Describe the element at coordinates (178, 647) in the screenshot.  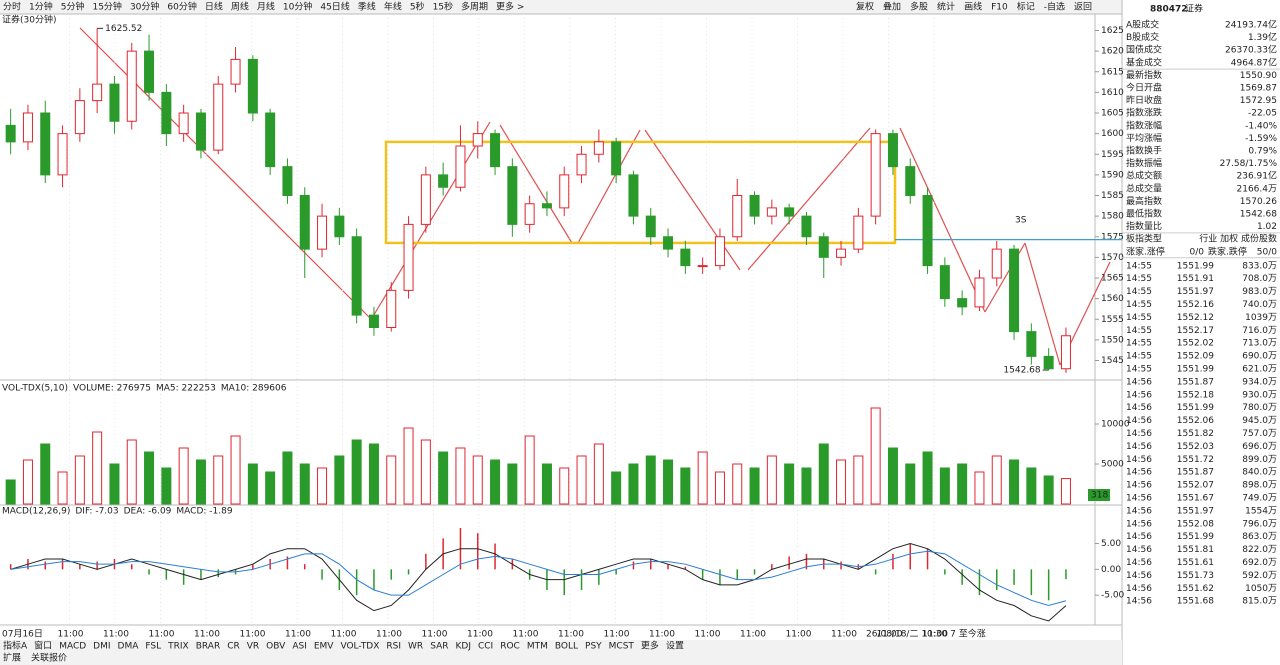
I see `indicator-tab: TRIX` at that location.